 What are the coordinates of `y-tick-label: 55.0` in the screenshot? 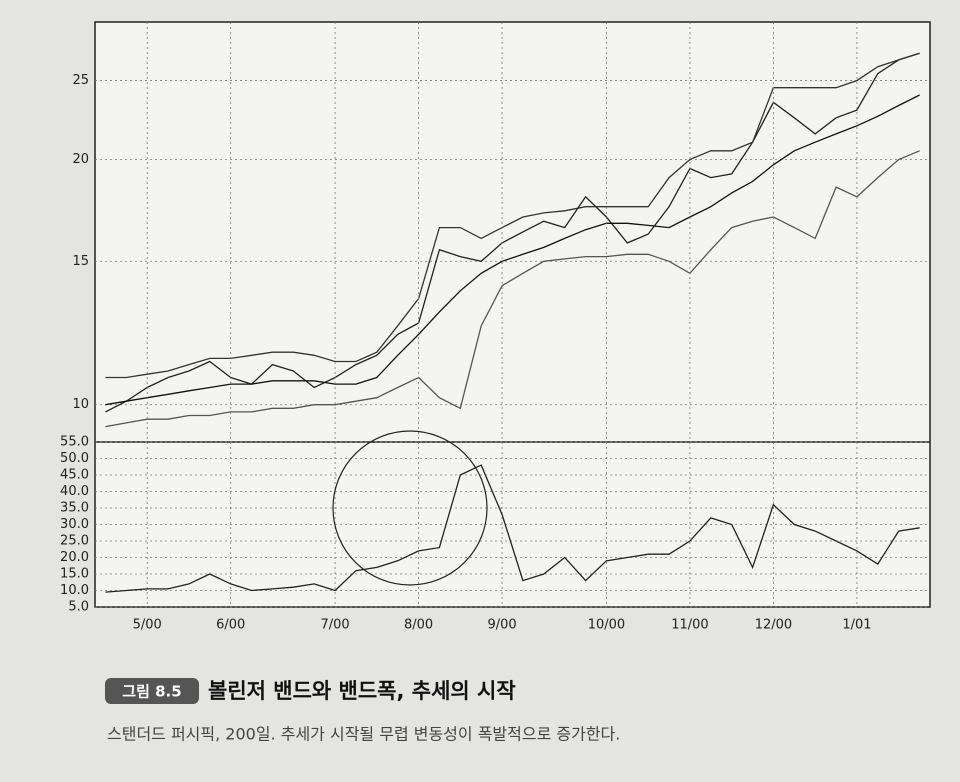 It's located at (74, 442).